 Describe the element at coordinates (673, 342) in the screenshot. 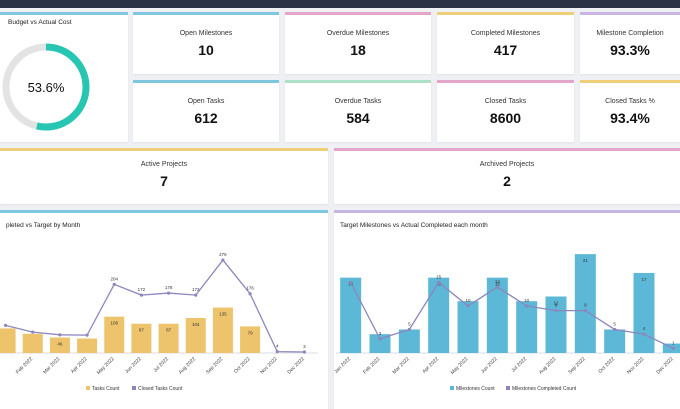

I see `line-data-label: 1` at that location.